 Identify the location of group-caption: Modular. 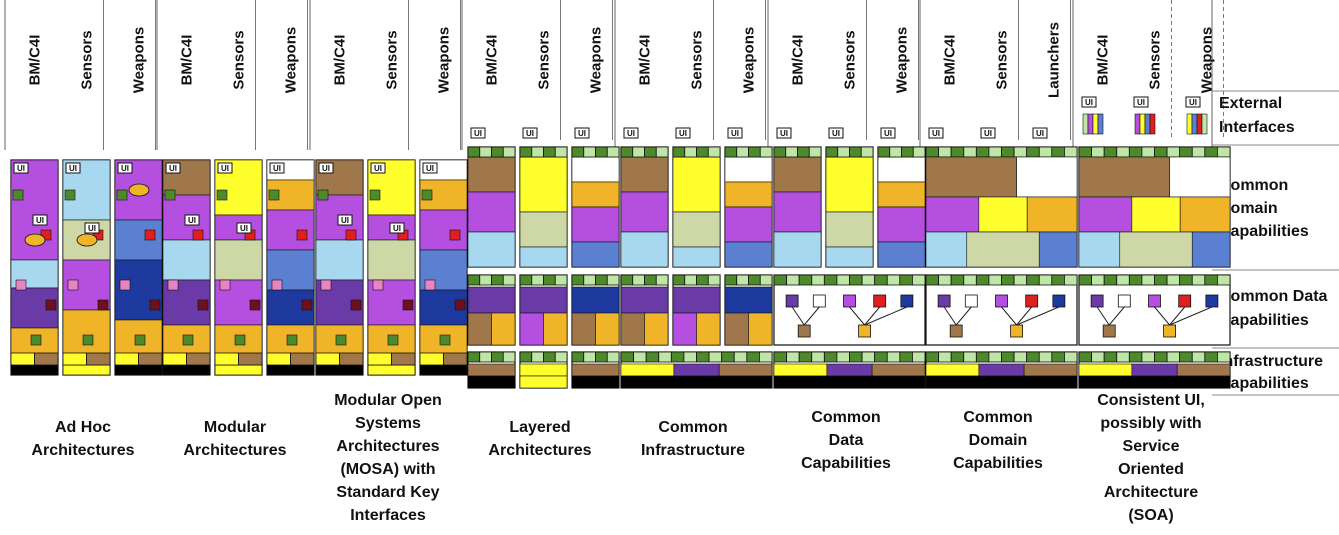
(235, 427).